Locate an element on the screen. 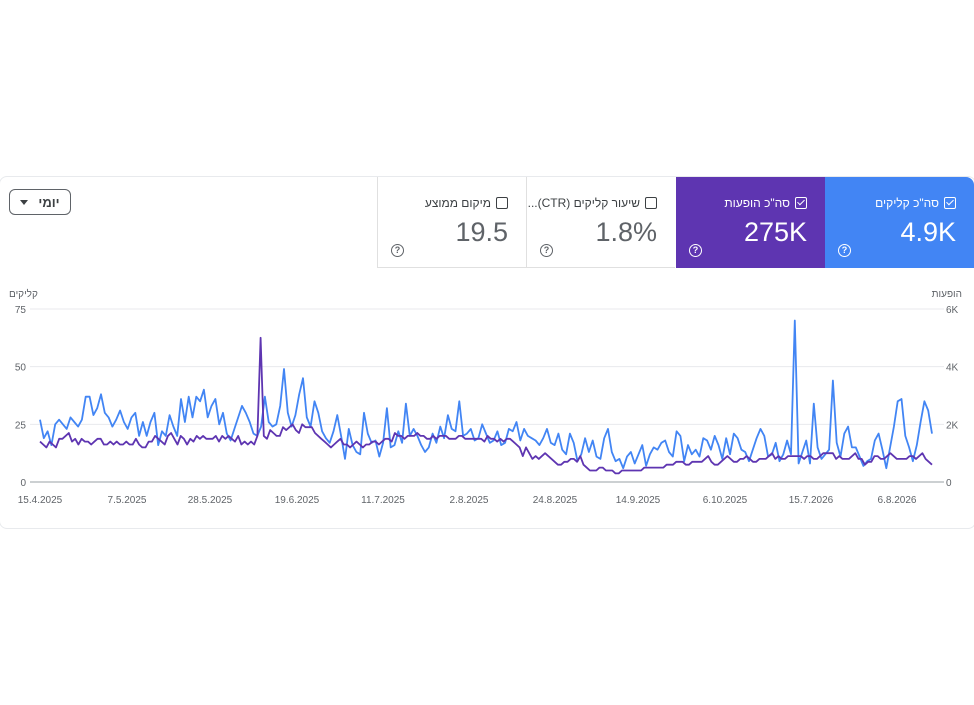 This screenshot has width=974, height=705. metric-card-ctr: שיעור קליקים (CTR)... 1.8% ? is located at coordinates (600, 222).